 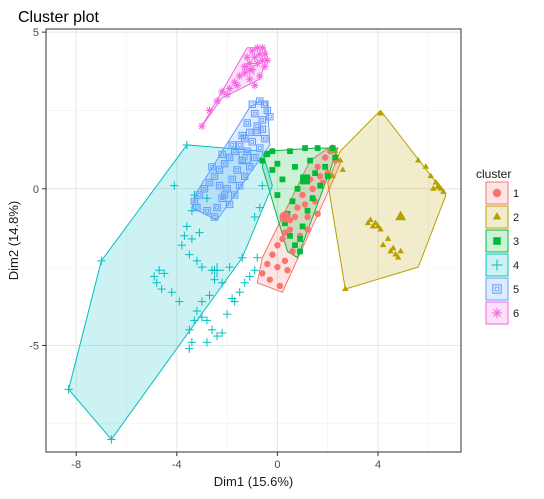 What do you see at coordinates (502, 241) in the screenshot?
I see `legend-item-3: 3` at bounding box center [502, 241].